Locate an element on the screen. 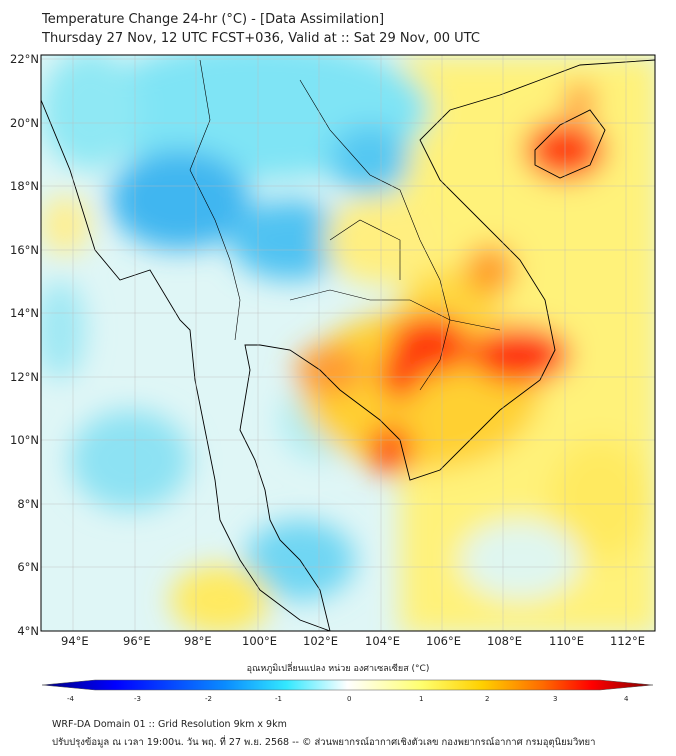 This screenshot has height=756, width=676. lat-label: 6°N is located at coordinates (28, 567).